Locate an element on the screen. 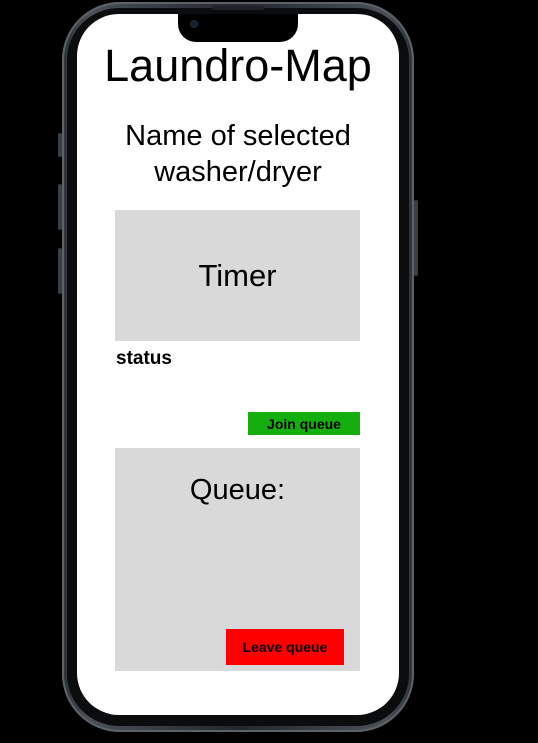 The image size is (538, 743). leave-queue-button: Leave queue is located at coordinates (285, 647).